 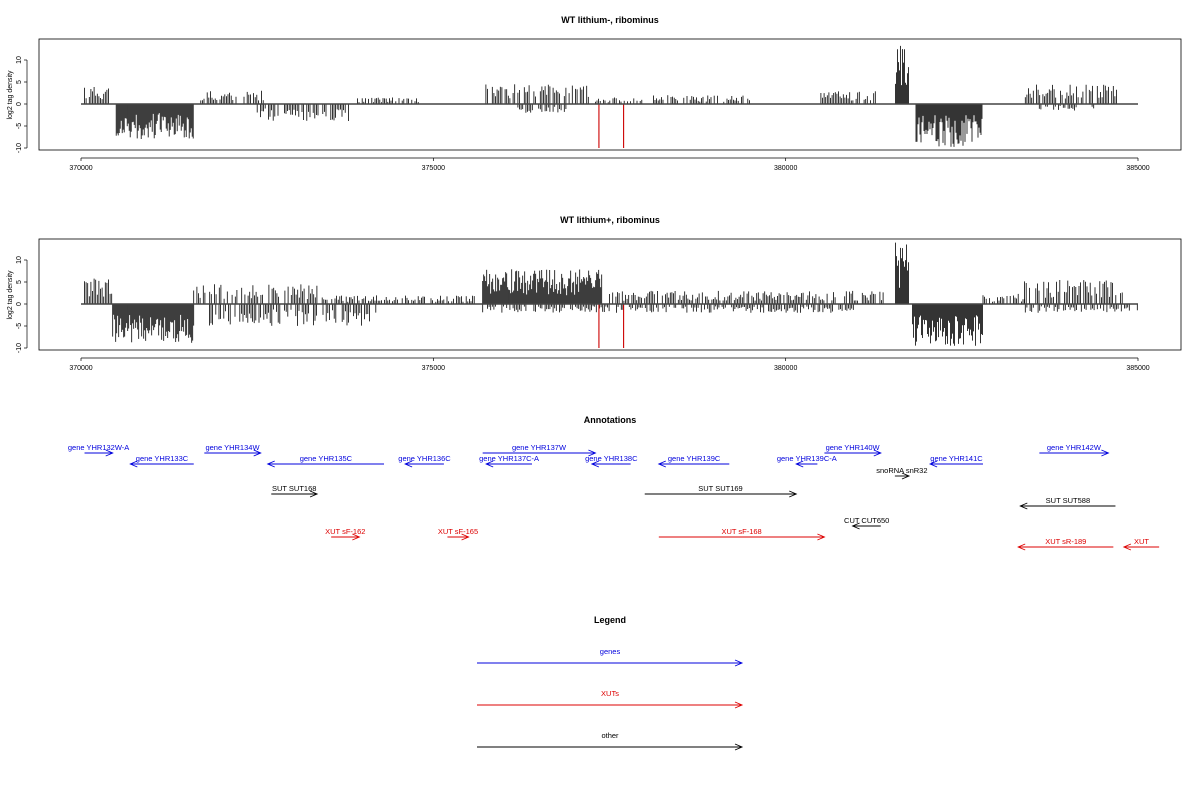 What do you see at coordinates (509, 458) in the screenshot?
I see `feature-label: gene YHR137C-A` at bounding box center [509, 458].